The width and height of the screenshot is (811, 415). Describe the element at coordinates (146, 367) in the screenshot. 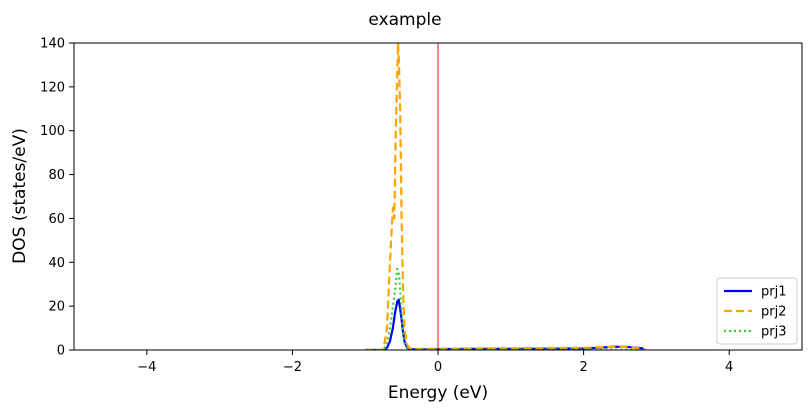

I see `x-tick-label: −4` at that location.